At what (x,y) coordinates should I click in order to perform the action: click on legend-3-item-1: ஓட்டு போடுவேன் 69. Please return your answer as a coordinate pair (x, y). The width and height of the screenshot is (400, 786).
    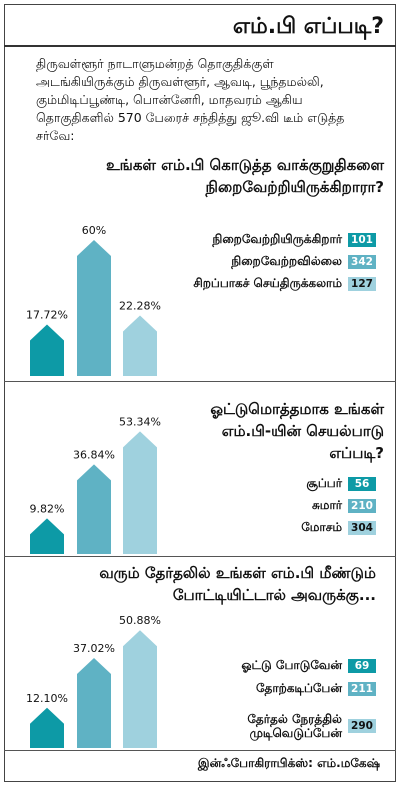
    Looking at the image, I should click on (308, 666).